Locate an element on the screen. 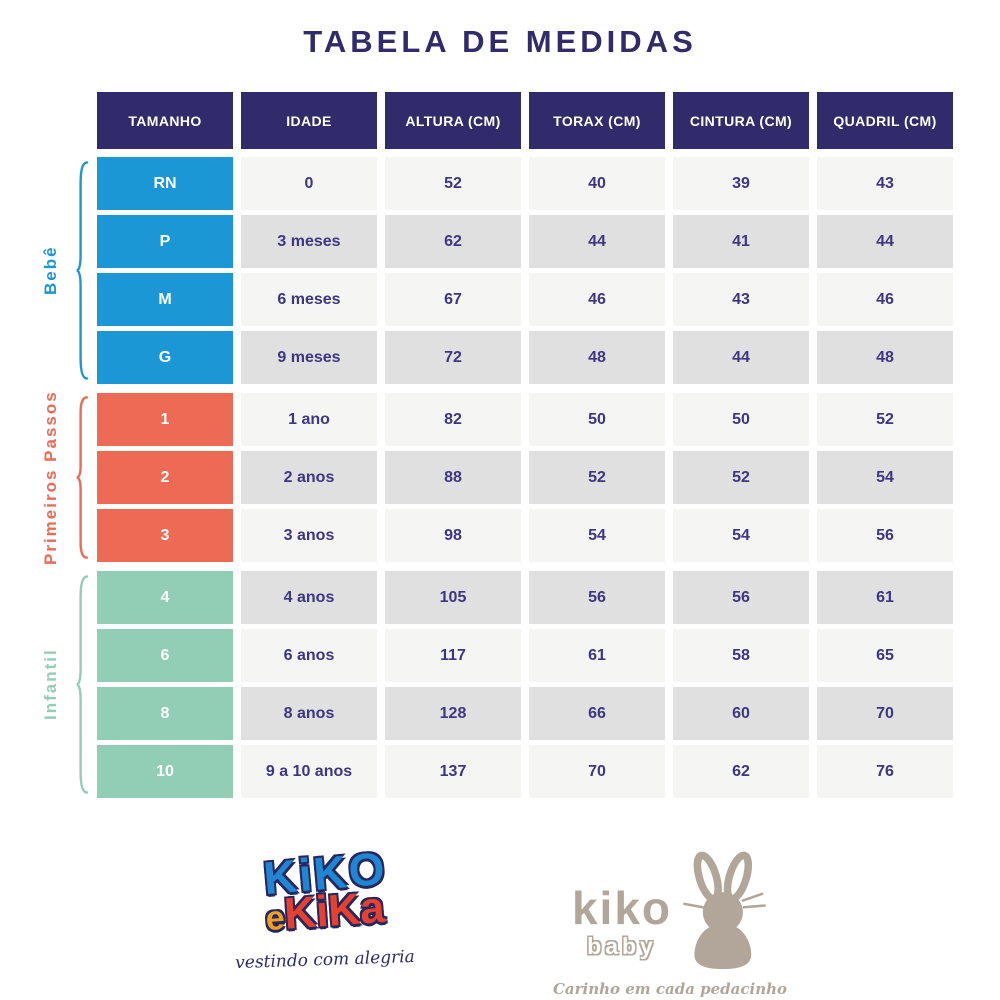  section-label-infantil: Infantil is located at coordinates (50, 684).